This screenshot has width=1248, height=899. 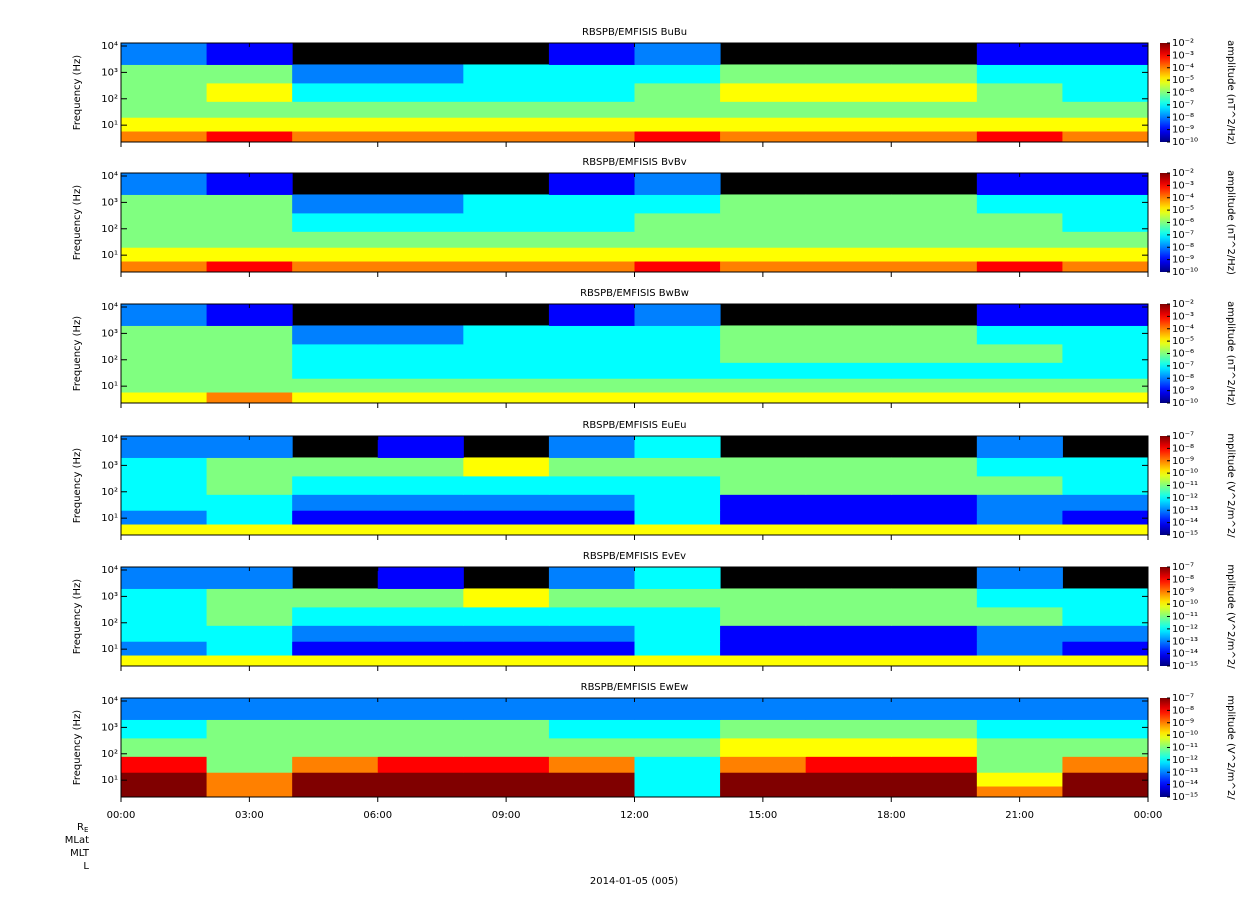 I want to click on y-tick-label: 10¹, so click(x=109, y=125).